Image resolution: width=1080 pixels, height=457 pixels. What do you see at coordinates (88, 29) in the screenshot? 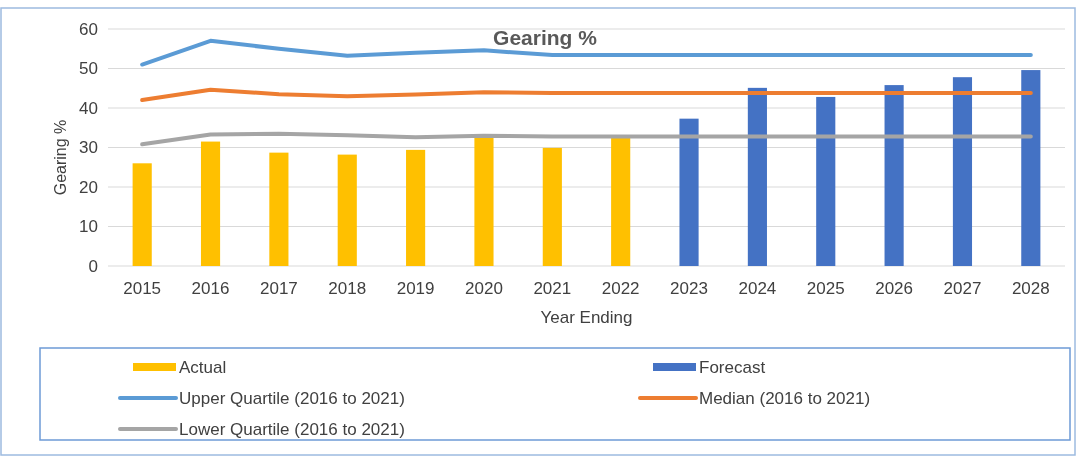
I see `y-tick-label: 60` at bounding box center [88, 29].